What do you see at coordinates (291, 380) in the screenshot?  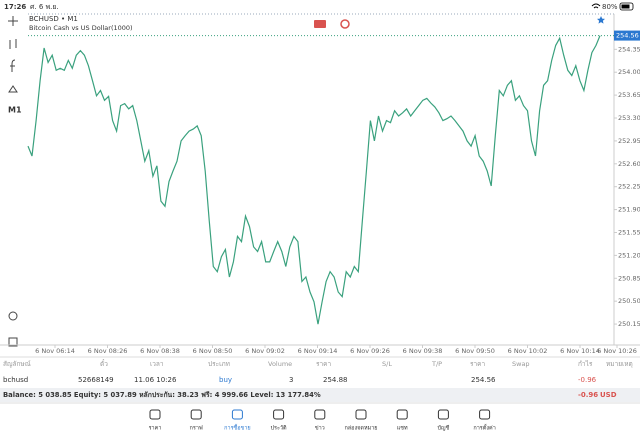 I see `cell-volume: 3` at bounding box center [291, 380].